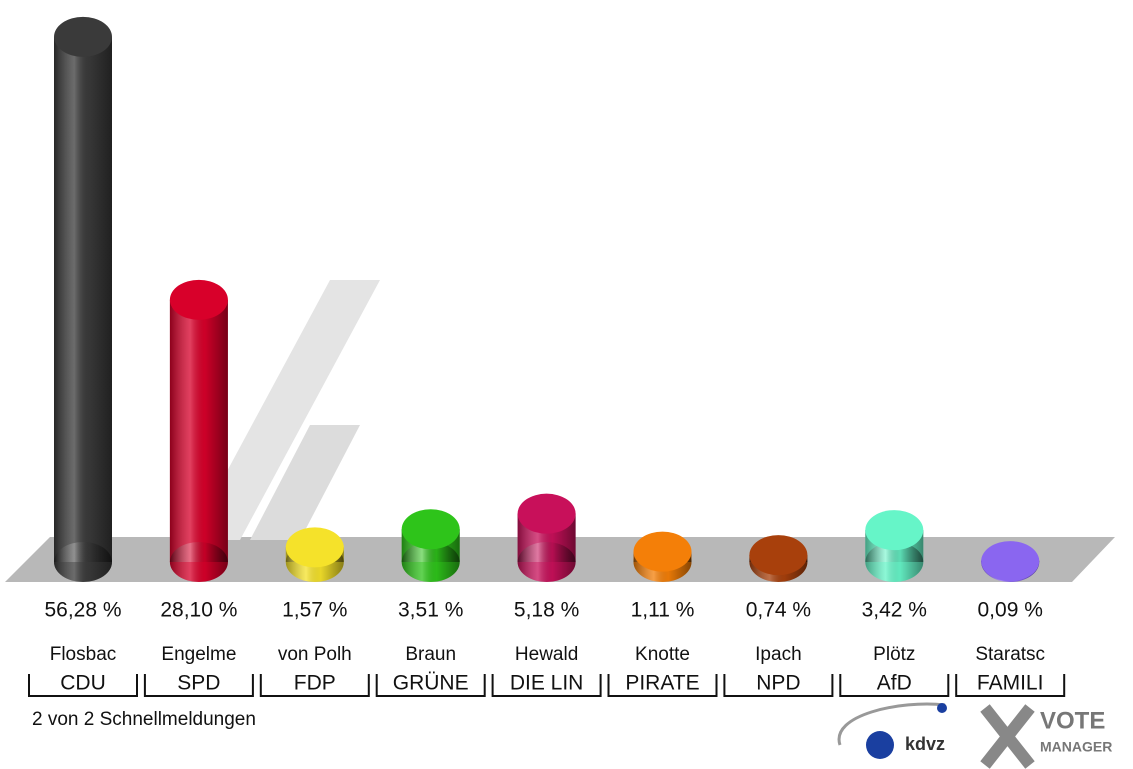 Image resolution: width=1133 pixels, height=769 pixels. I want to click on party-label: NPD, so click(778, 683).